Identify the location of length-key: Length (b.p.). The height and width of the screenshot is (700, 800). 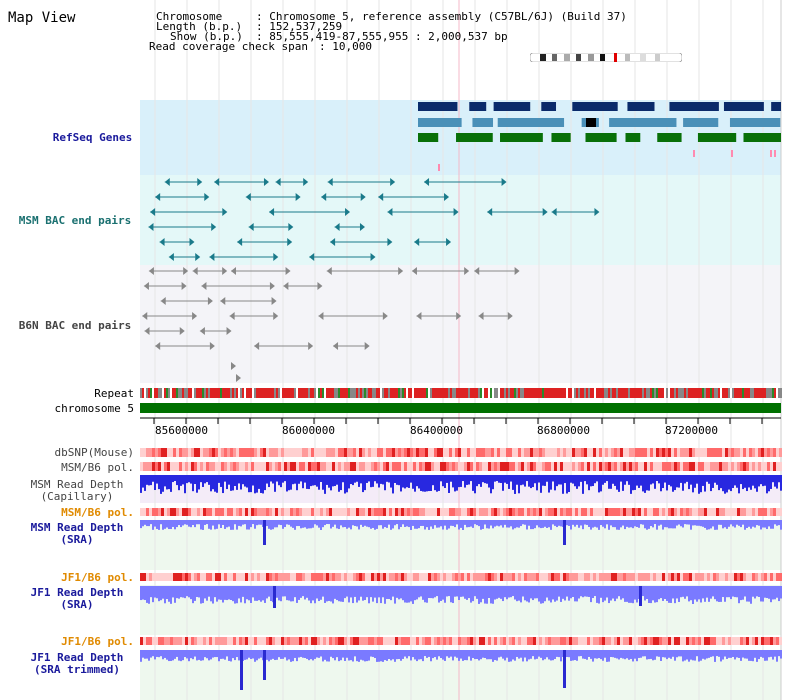
(199, 26).